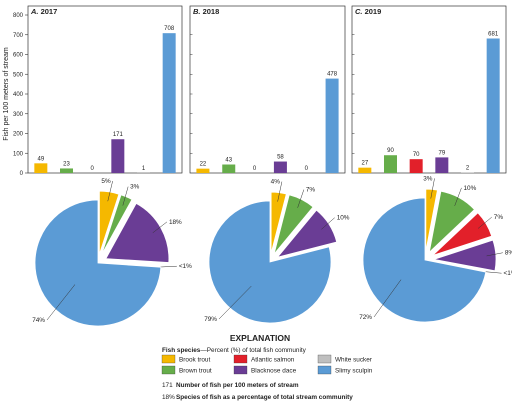 The height and width of the screenshot is (408, 512). I want to click on y-tick-label: 0, so click(22, 174).